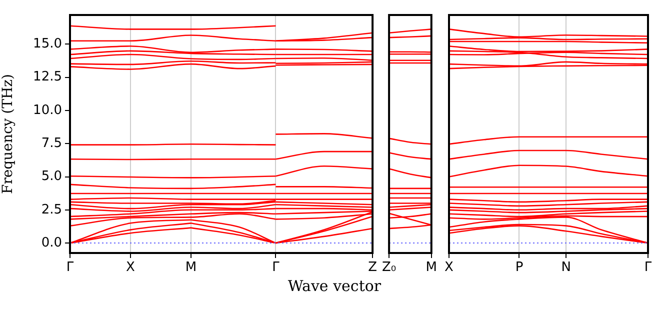  I want to click on y-tick-label: 10.0, so click(47, 110).